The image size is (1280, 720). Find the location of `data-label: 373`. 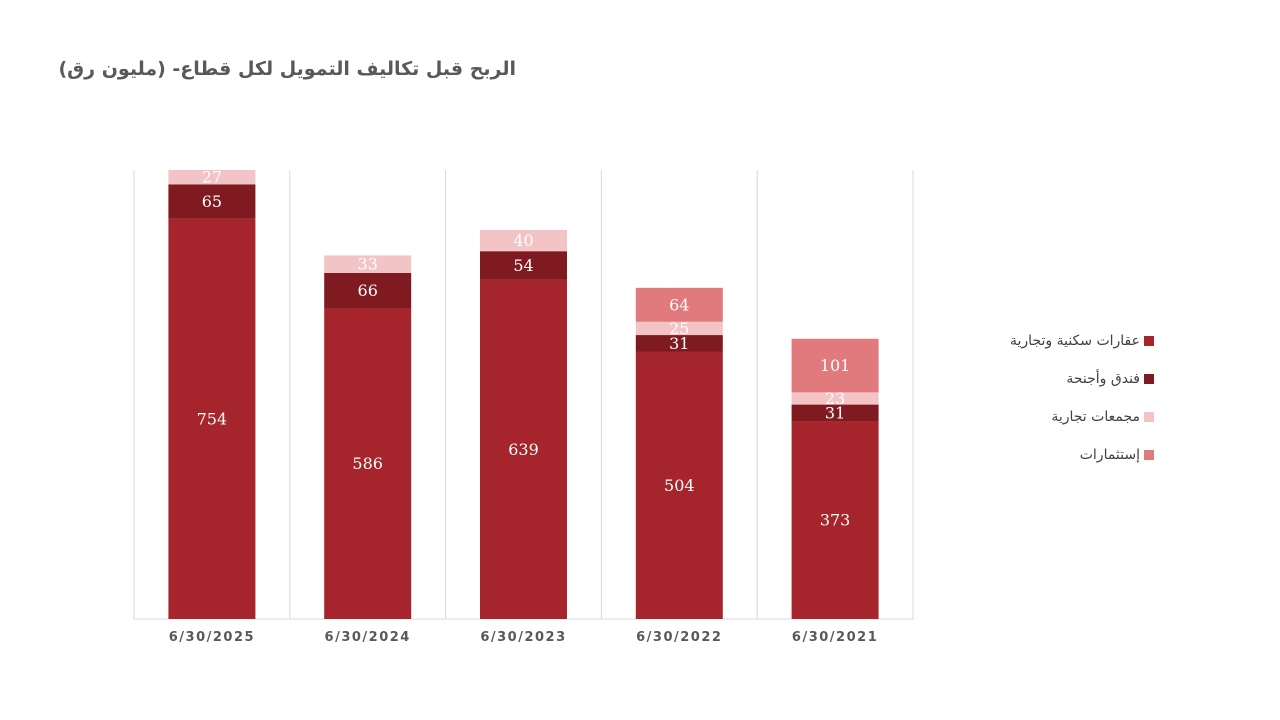

data-label: 373 is located at coordinates (835, 520).